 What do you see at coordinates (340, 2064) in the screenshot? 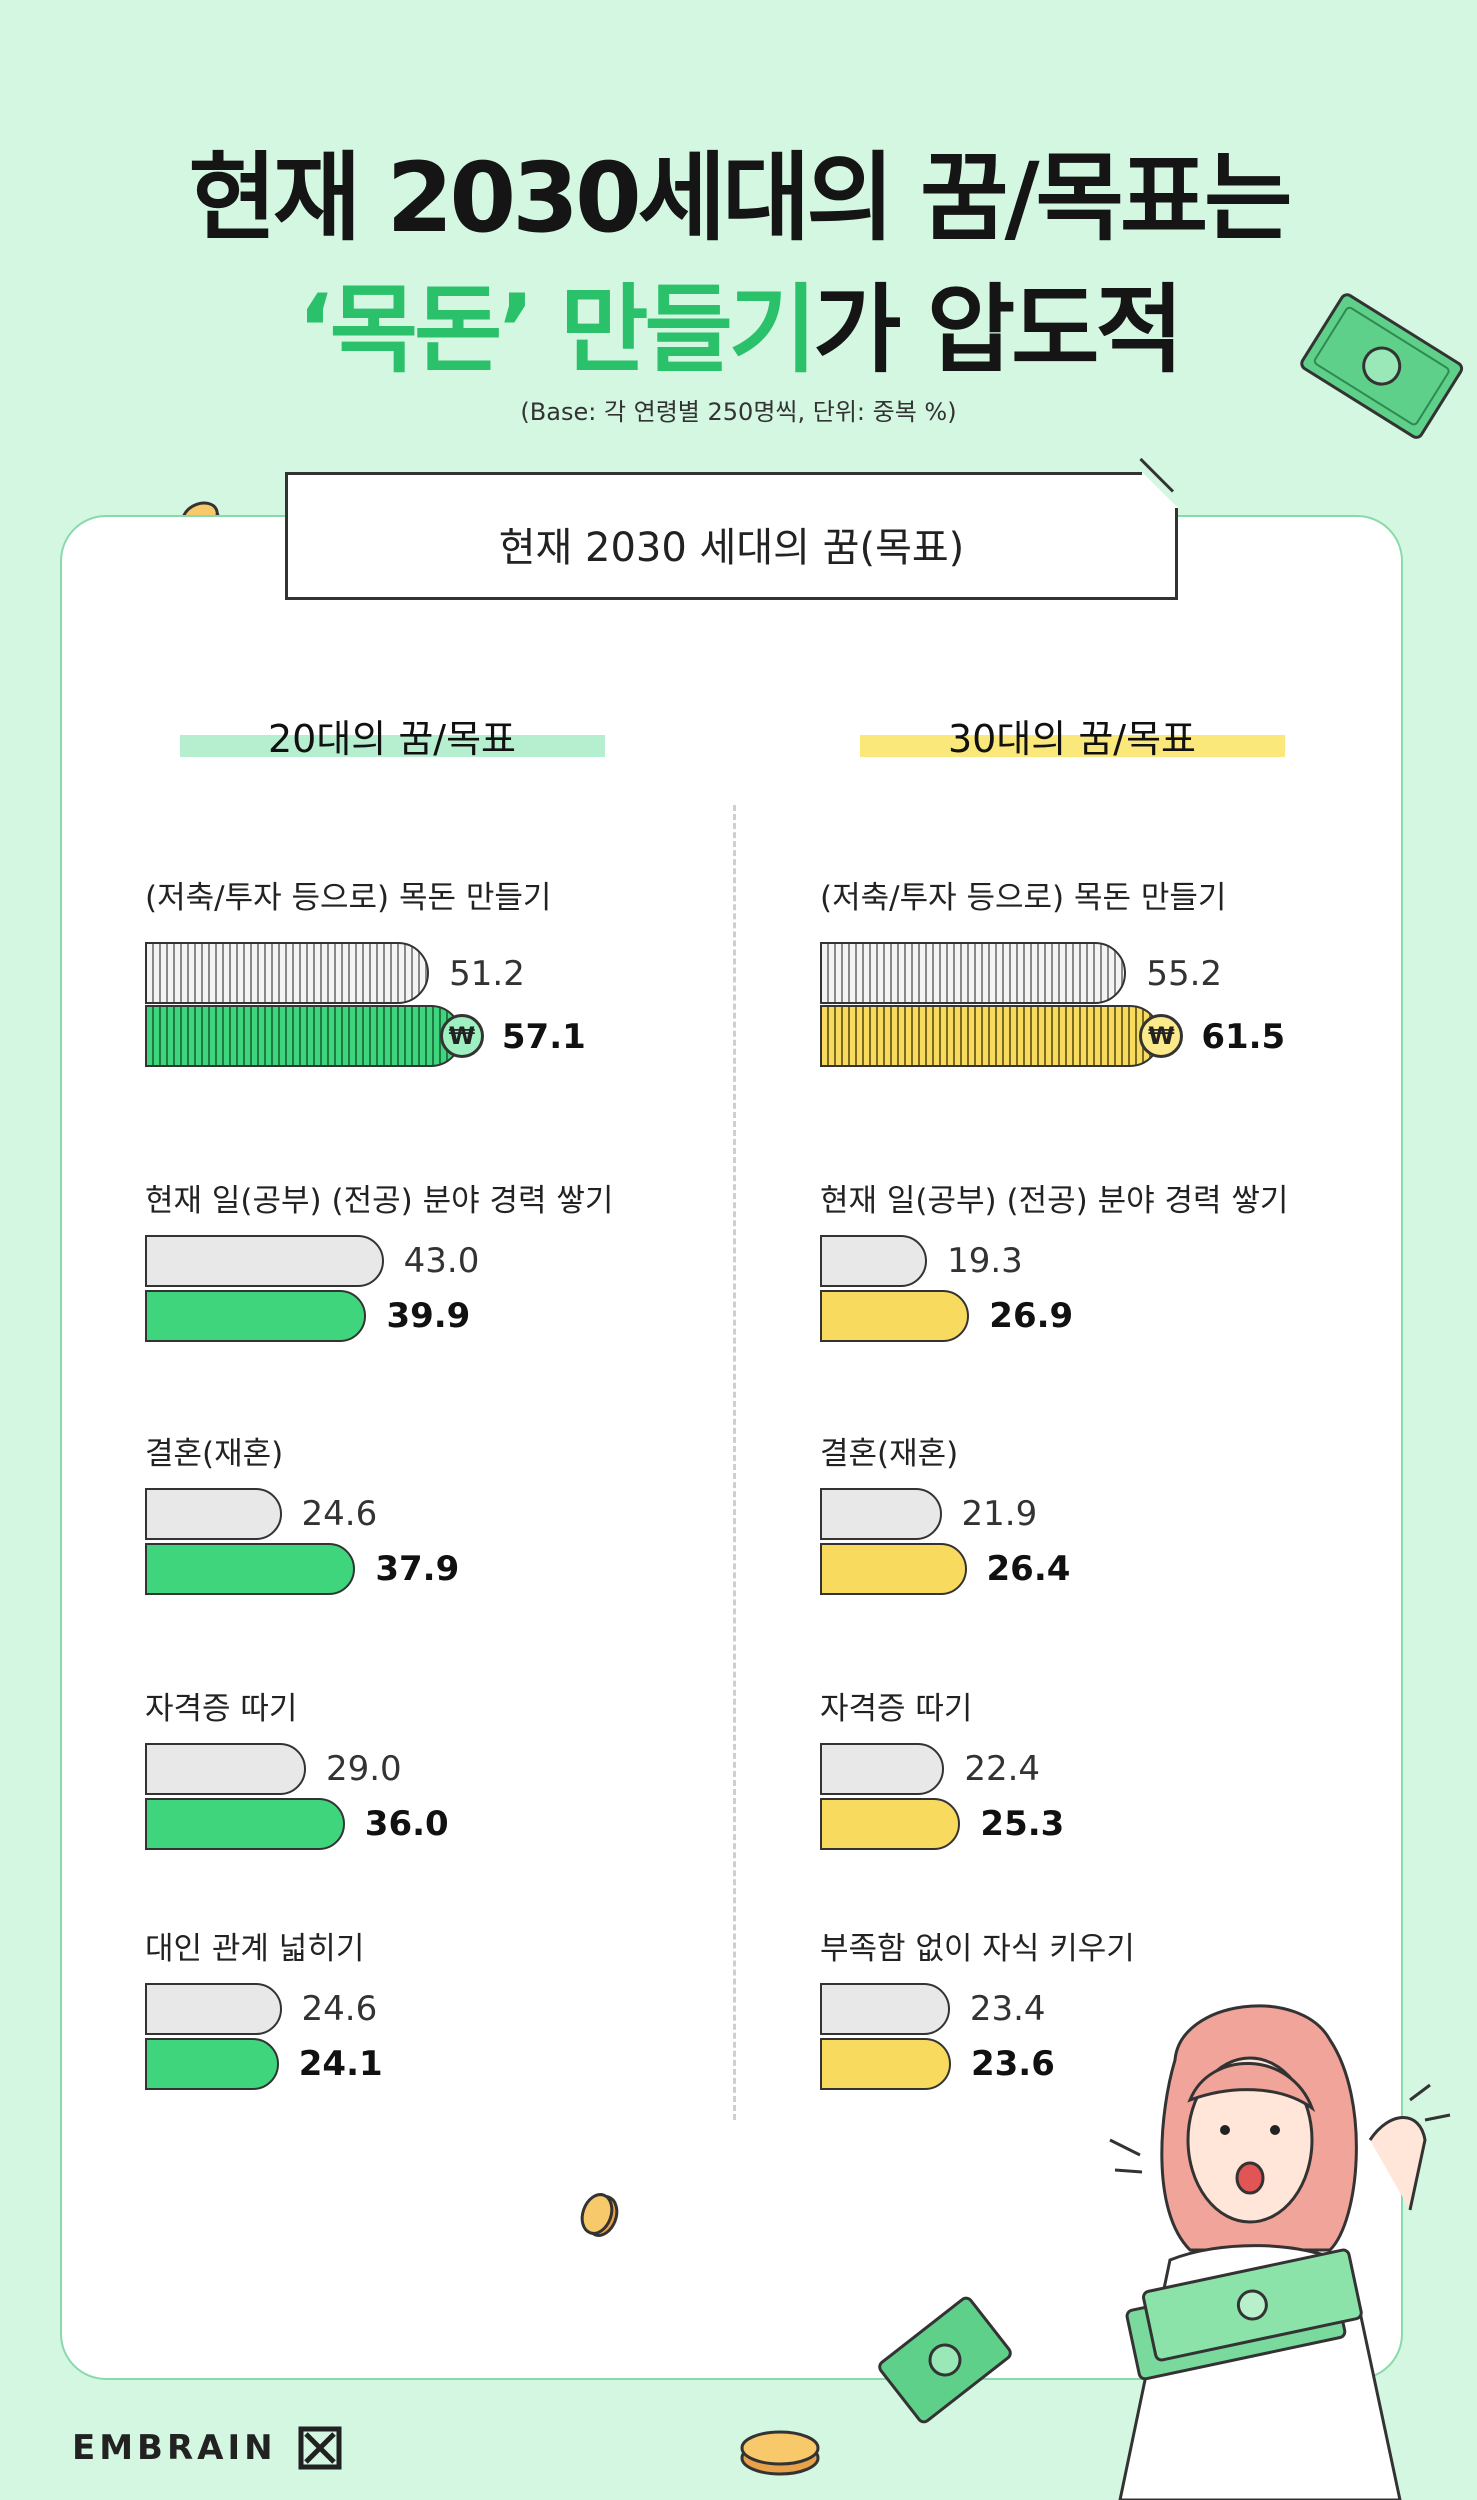
I see `value-label-20s-current: 24.1` at bounding box center [340, 2064].